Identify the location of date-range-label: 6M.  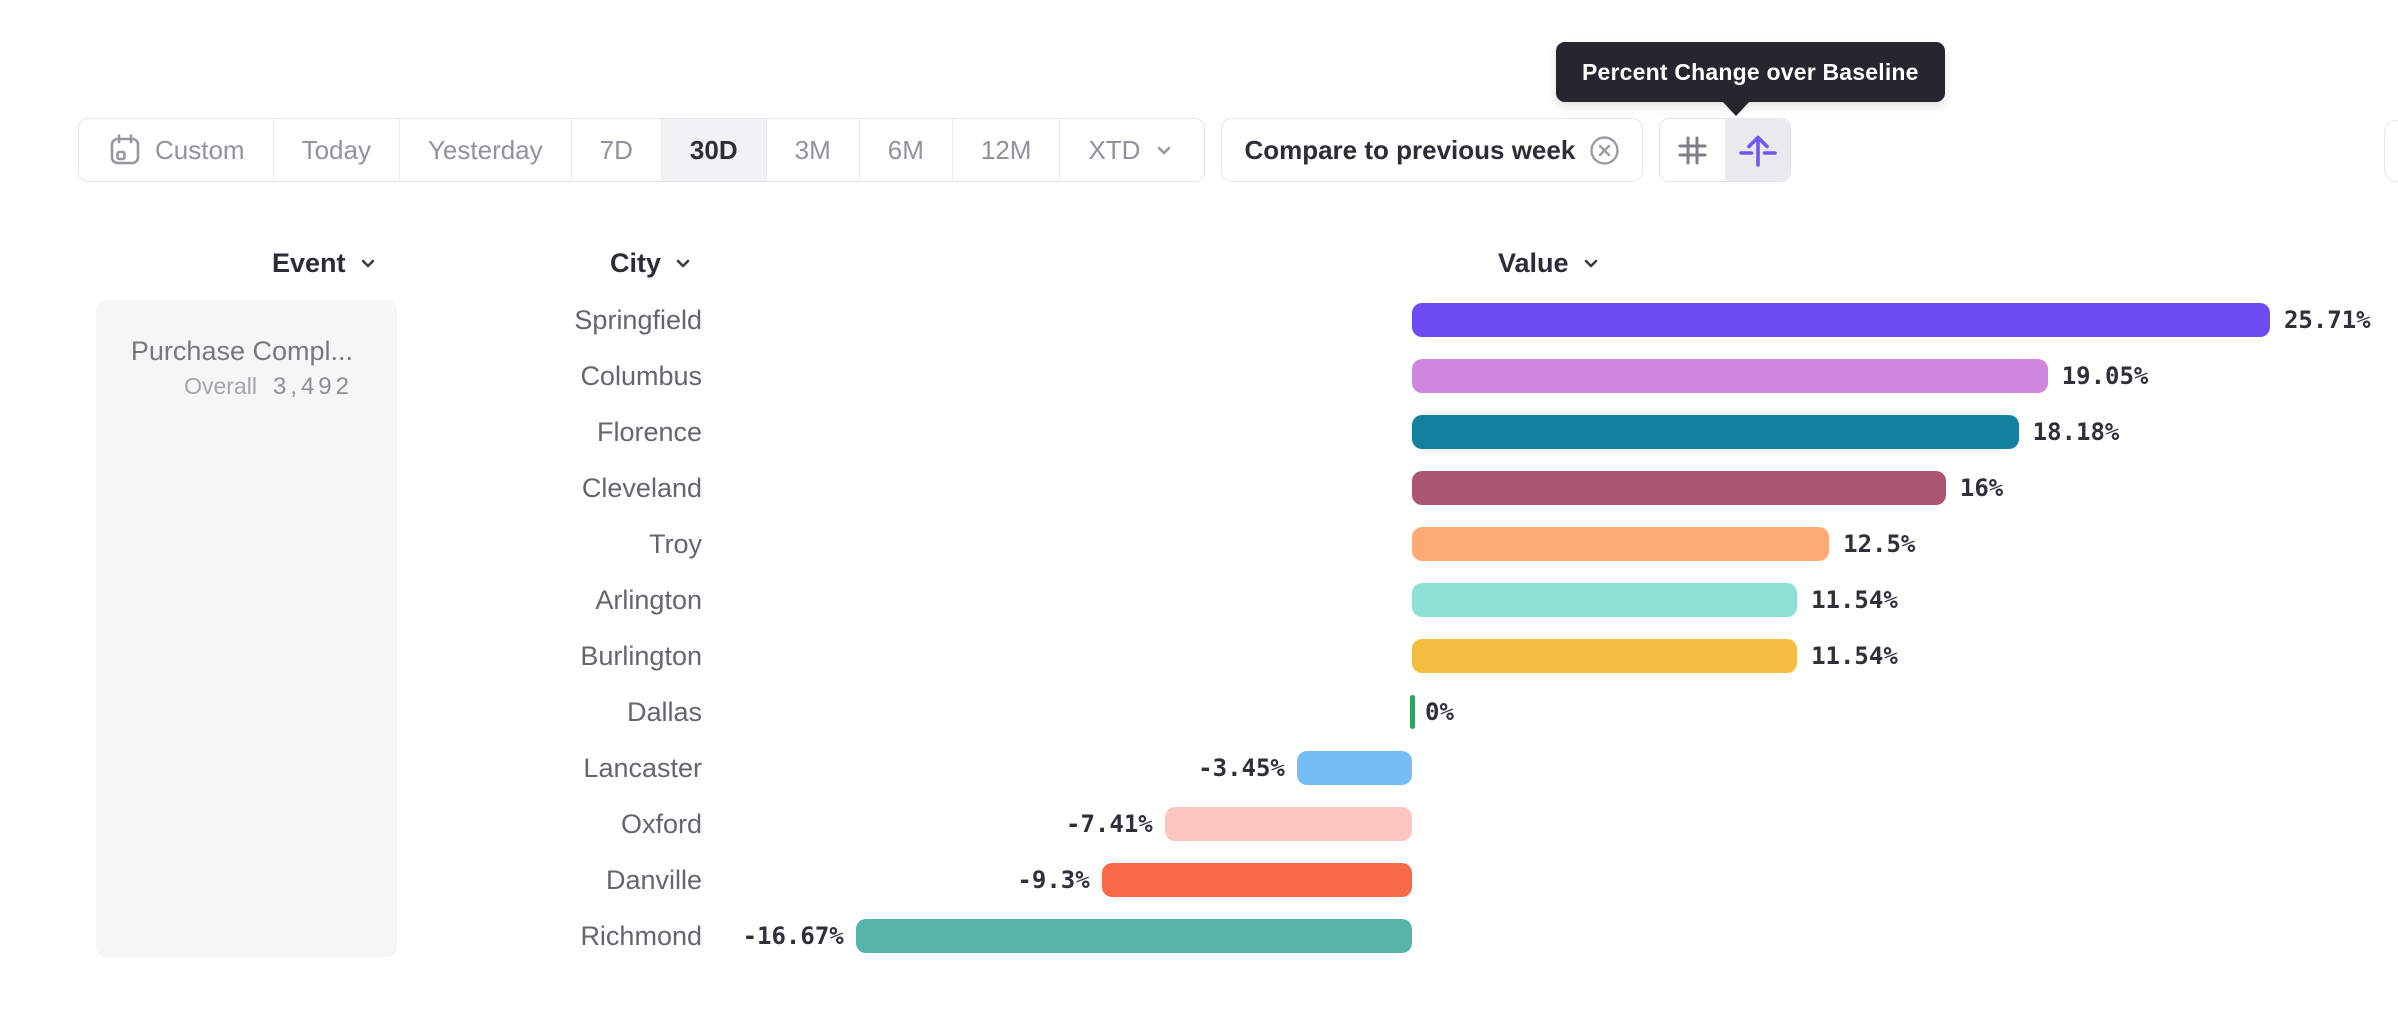
(905, 149).